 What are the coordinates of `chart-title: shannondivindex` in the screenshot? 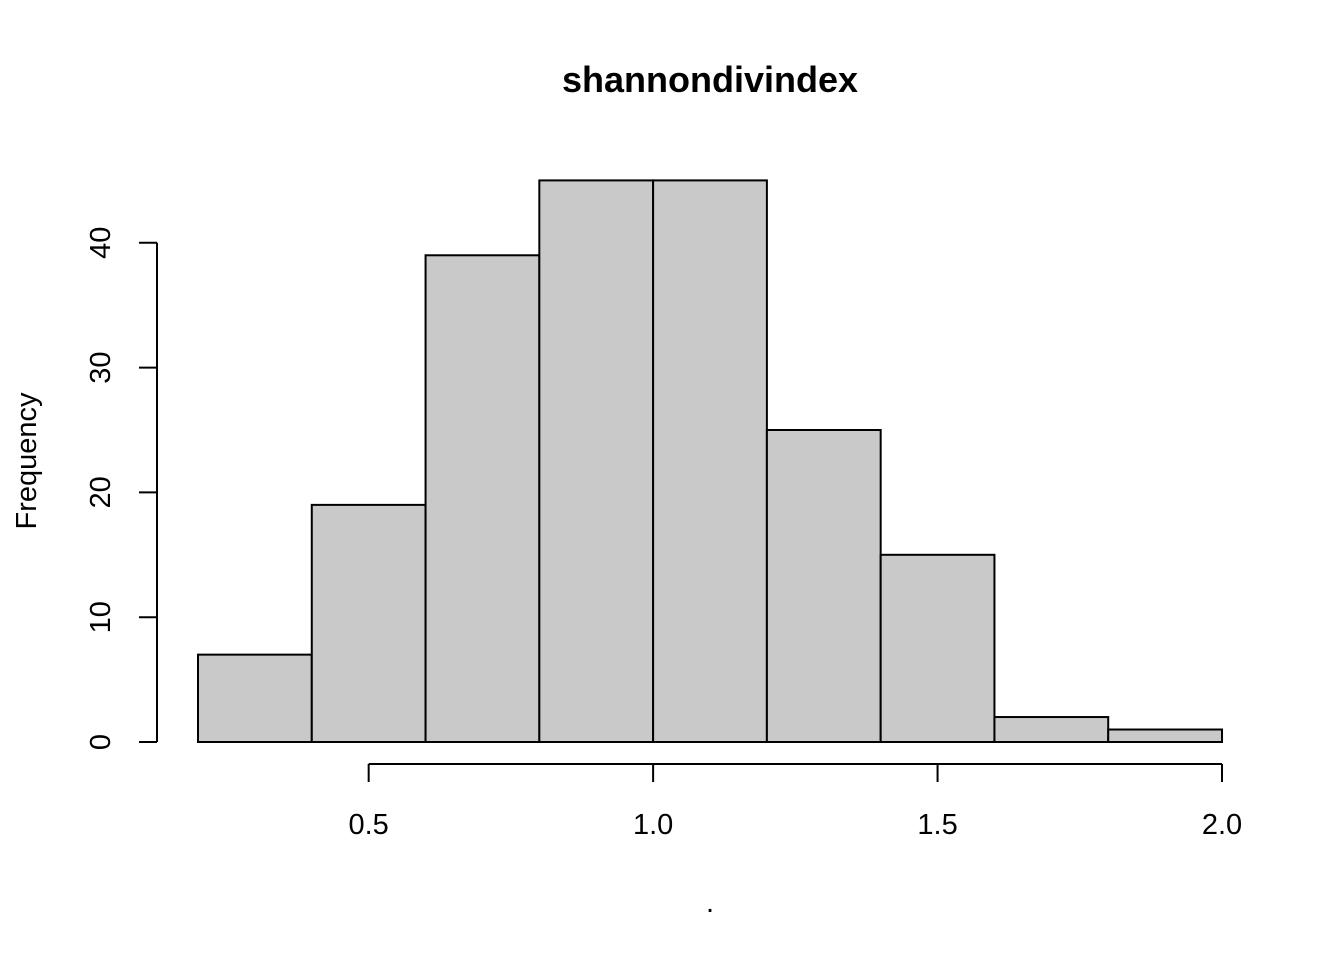 It's located at (710, 79).